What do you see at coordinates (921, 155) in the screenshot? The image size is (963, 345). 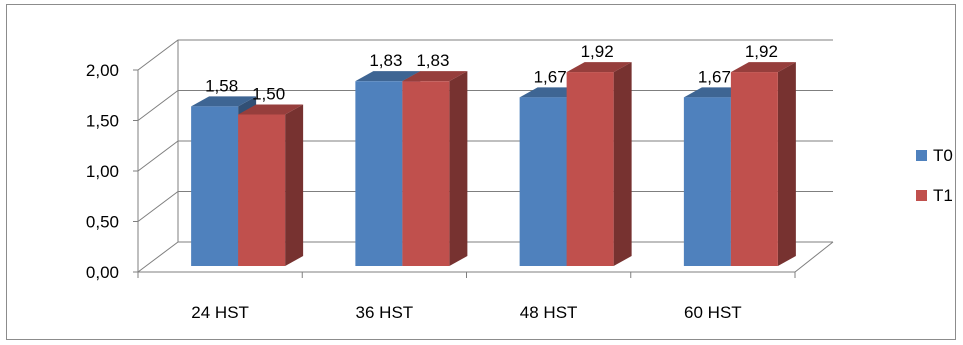 I see `legend-swatch-t0` at bounding box center [921, 155].